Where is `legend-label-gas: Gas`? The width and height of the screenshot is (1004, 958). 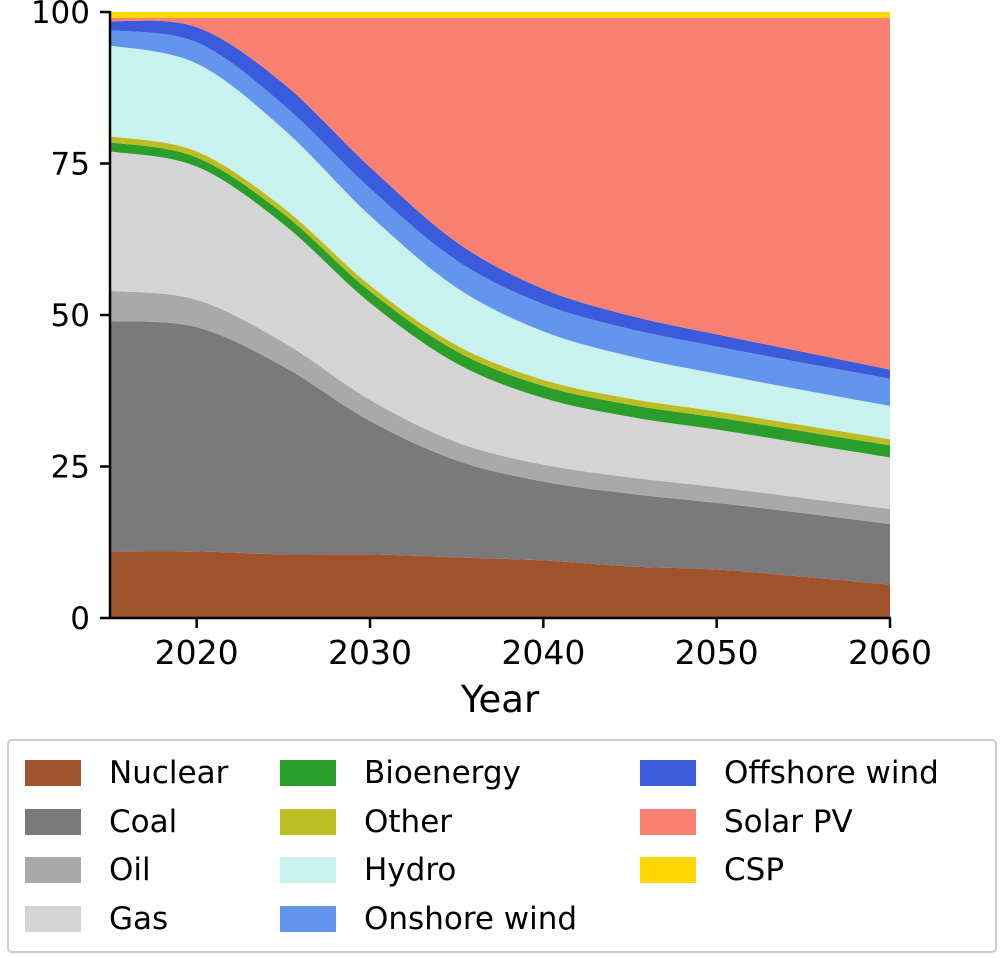 legend-label-gas: Gas is located at coordinates (139, 918).